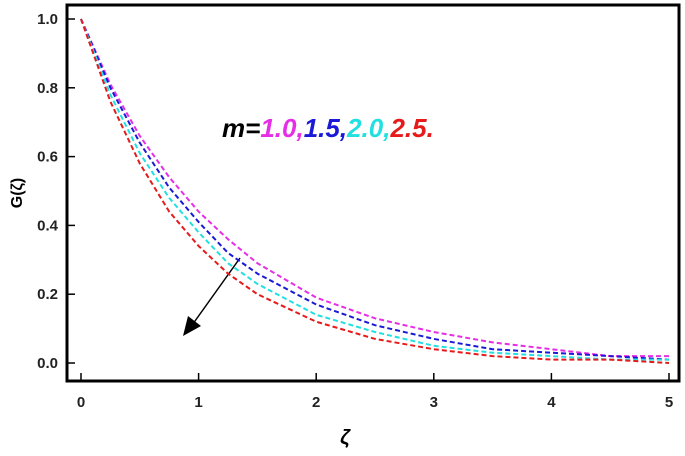  What do you see at coordinates (368, 128) in the screenshot?
I see `legend-entry: 2.0,` at bounding box center [368, 128].